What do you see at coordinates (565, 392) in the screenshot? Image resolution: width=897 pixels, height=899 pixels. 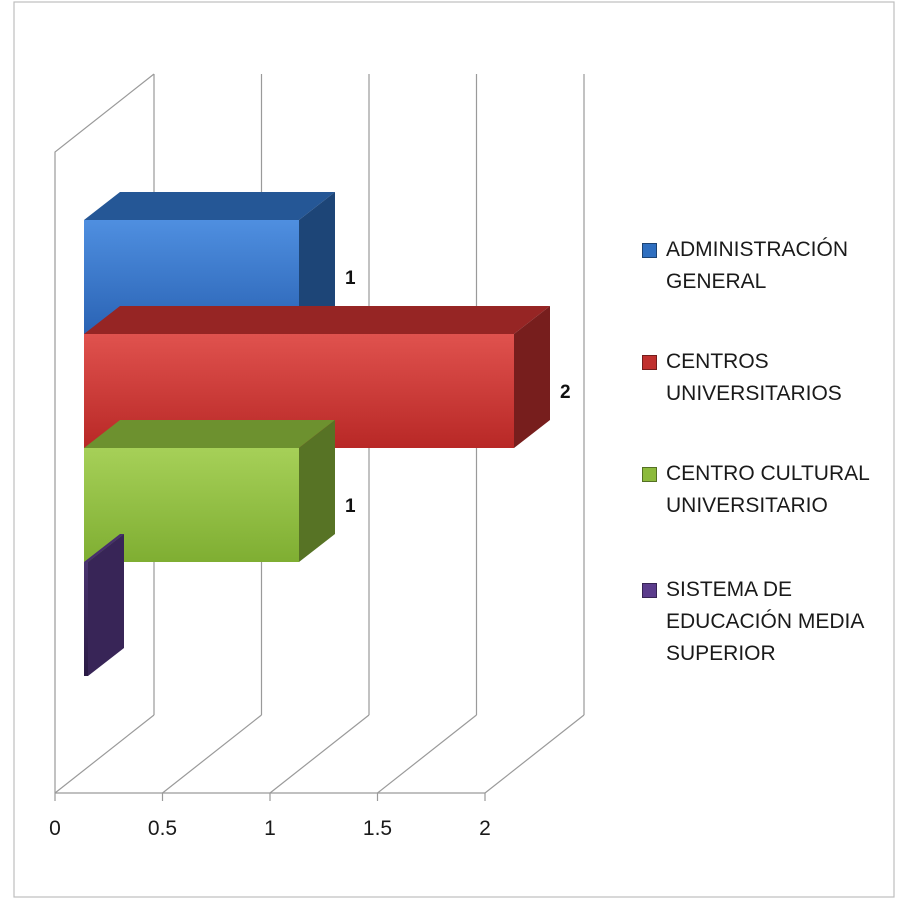 I see `data-label: 2` at bounding box center [565, 392].